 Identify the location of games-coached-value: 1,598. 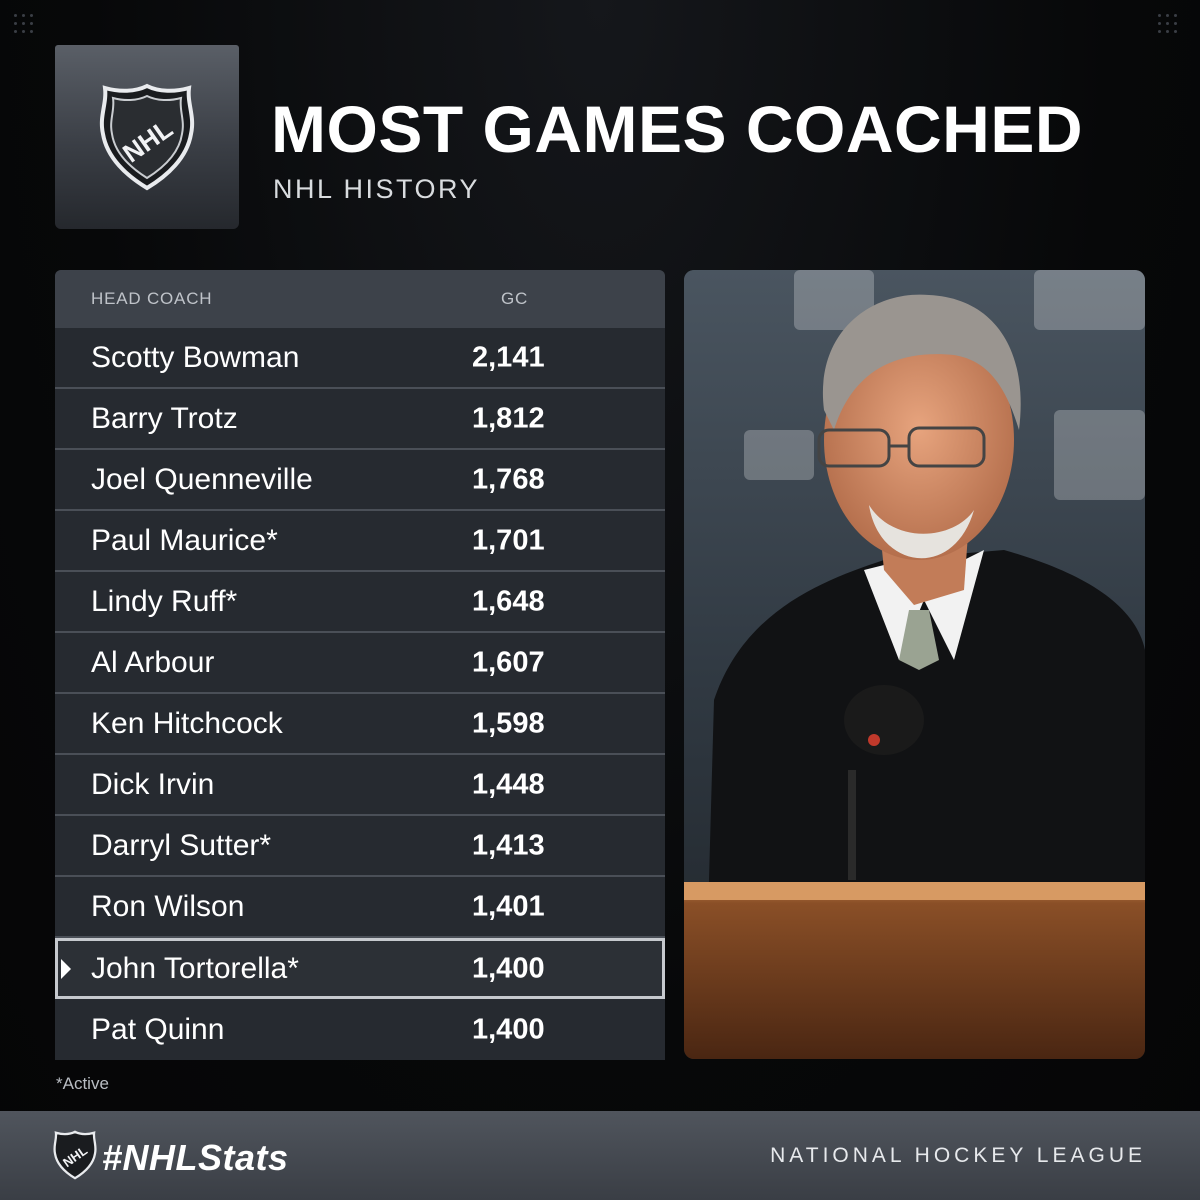
(508, 723).